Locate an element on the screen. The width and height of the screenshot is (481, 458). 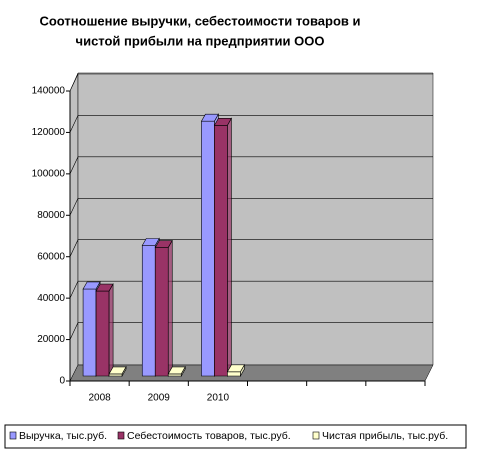
y-tick-label: 80000 is located at coordinates (51, 215).